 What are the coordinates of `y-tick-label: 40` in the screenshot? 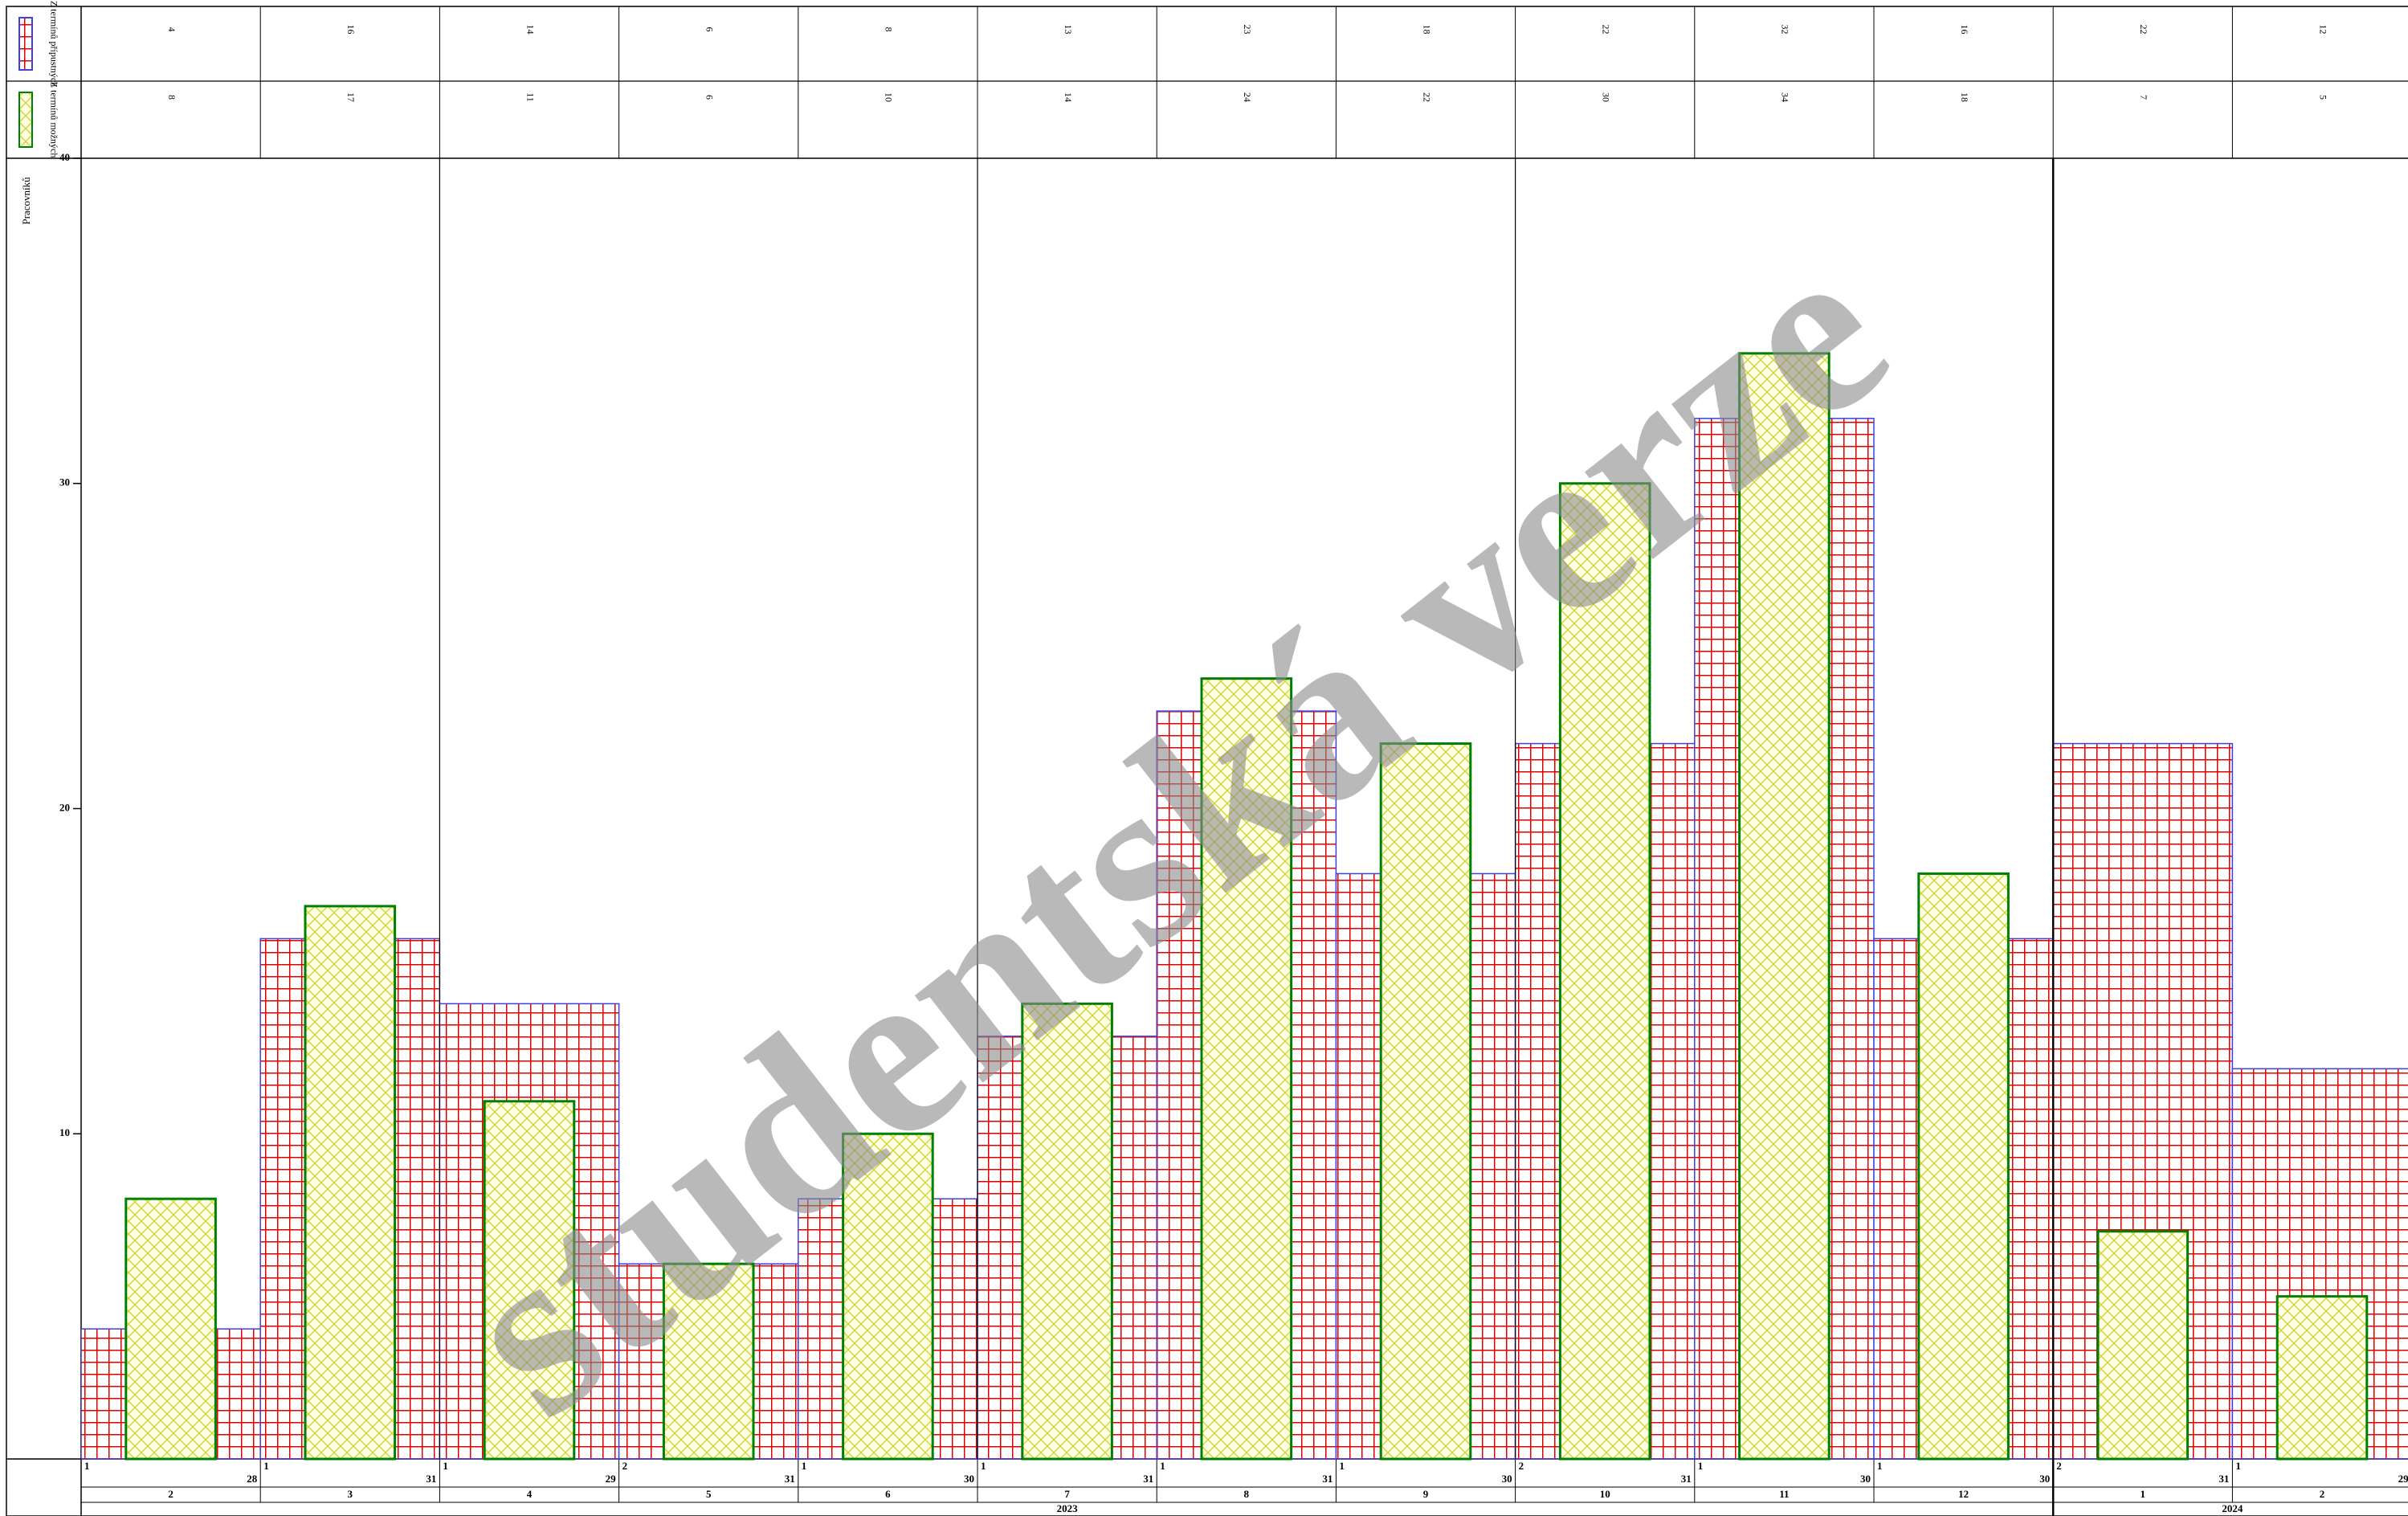 It's located at (64, 157).